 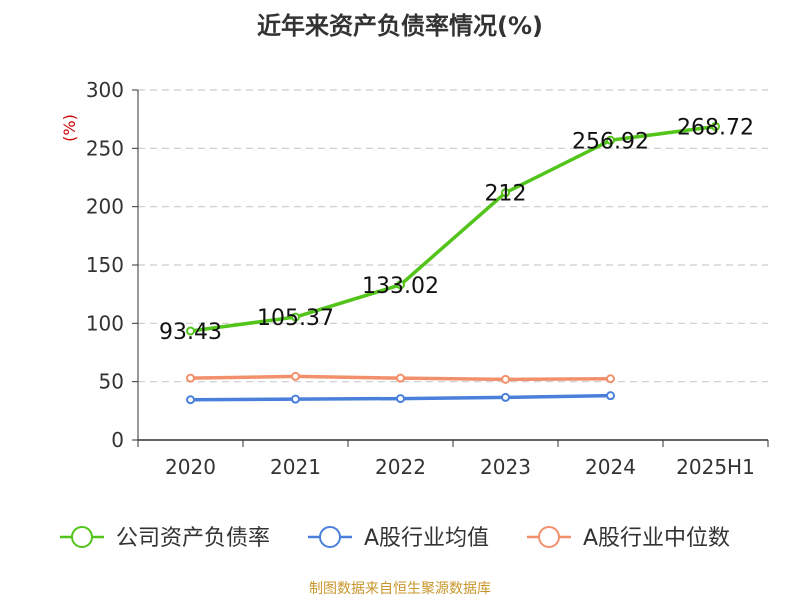 What do you see at coordinates (656, 538) in the screenshot?
I see `legend-label: A股行业中位数` at bounding box center [656, 538].